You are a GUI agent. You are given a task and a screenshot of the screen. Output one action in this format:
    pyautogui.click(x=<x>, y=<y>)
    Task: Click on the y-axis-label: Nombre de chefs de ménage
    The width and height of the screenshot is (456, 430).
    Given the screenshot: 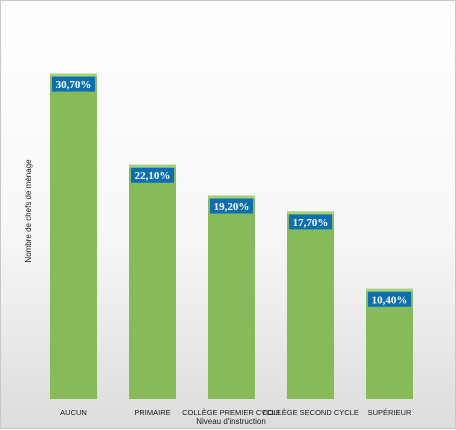 What is the action you would take?
    pyautogui.click(x=28, y=211)
    